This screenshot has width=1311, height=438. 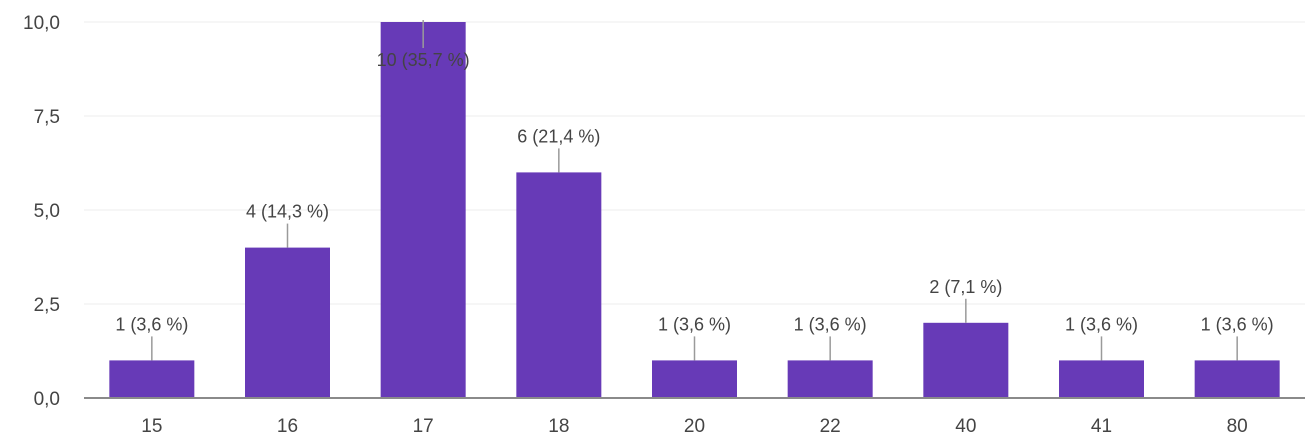 I want to click on y-tick-label: 0,0, so click(x=47, y=399).